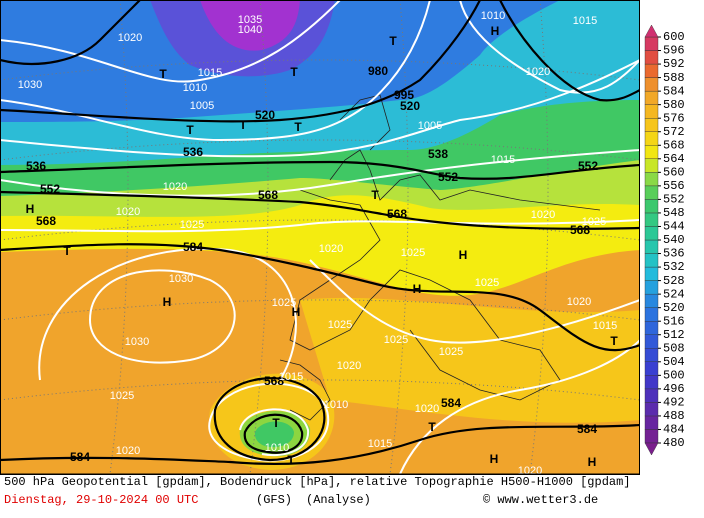 The height and width of the screenshot is (518, 704). Describe the element at coordinates (438, 154) in the screenshot. I see `map-label: 538` at that location.